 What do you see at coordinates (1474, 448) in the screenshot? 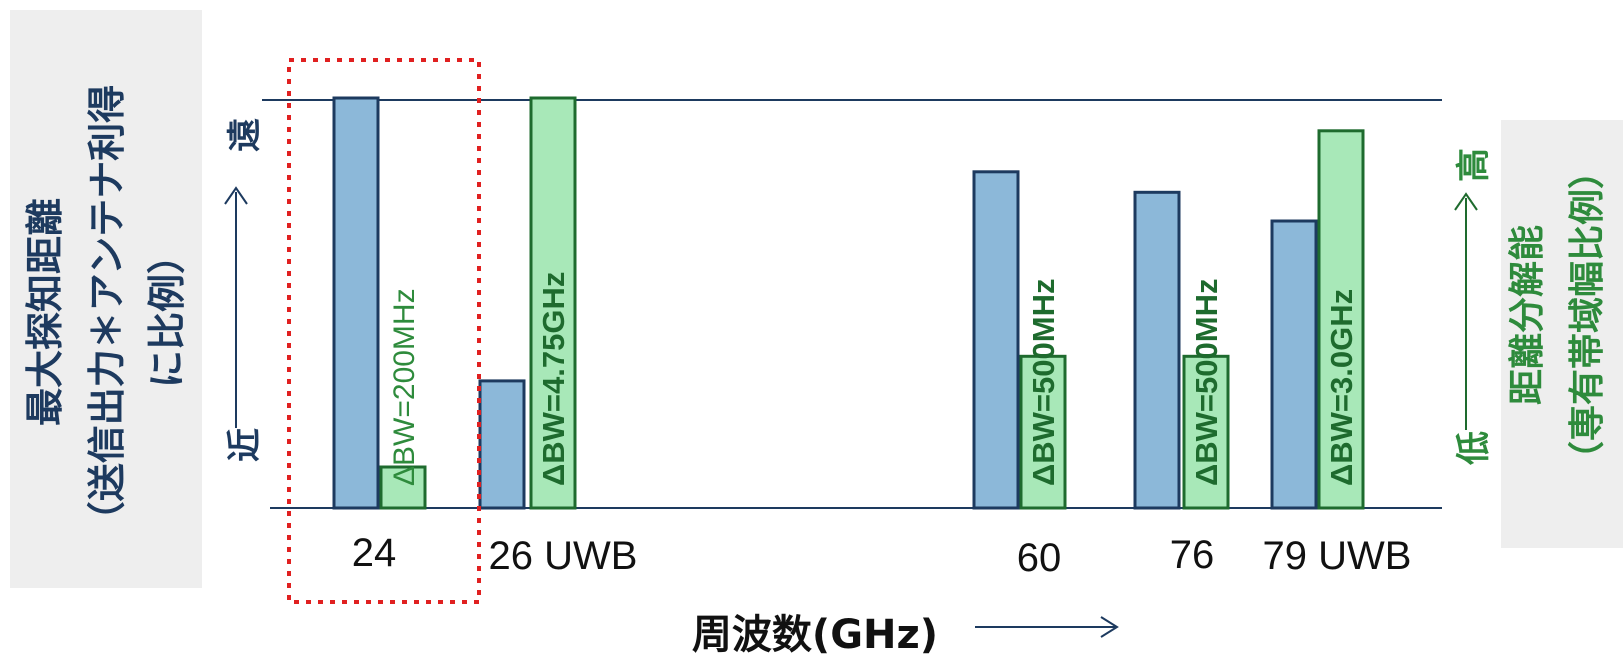
I see `right-axis-low-label: 低` at bounding box center [1474, 448].